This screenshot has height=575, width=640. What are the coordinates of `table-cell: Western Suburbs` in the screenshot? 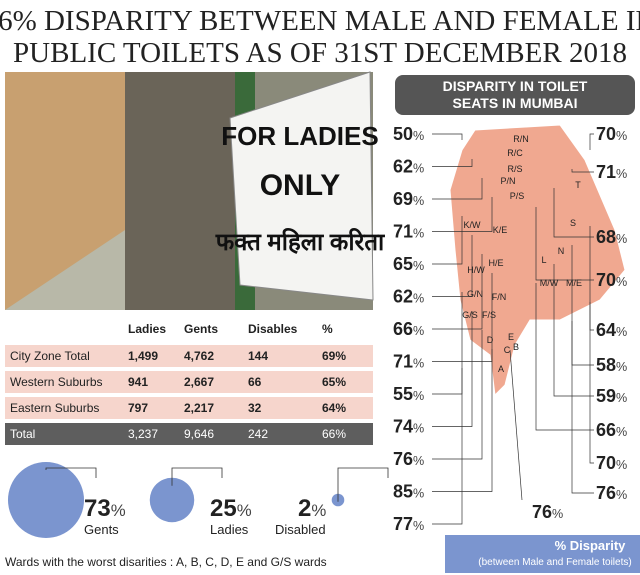 It's located at (56, 382).